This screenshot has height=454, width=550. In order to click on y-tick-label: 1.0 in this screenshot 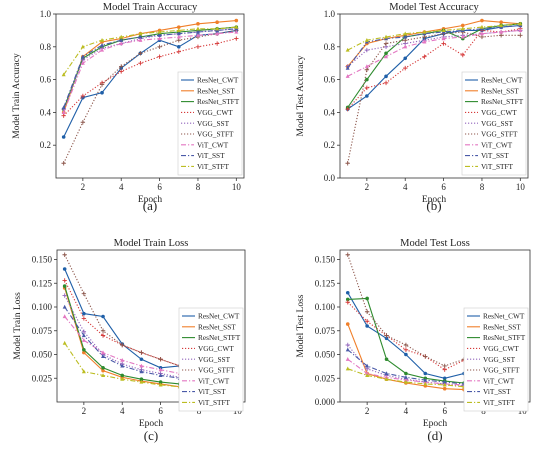, I will do `click(46, 14)`.